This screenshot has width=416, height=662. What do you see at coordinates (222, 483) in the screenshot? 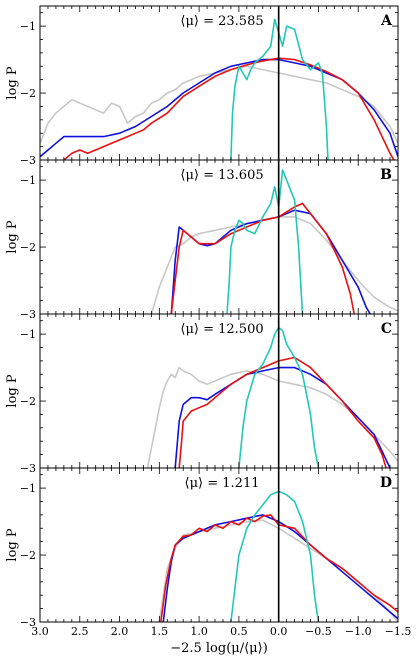
I see `mean-mu-label: ⟨μ⟩ = 1.211` at bounding box center [222, 483].